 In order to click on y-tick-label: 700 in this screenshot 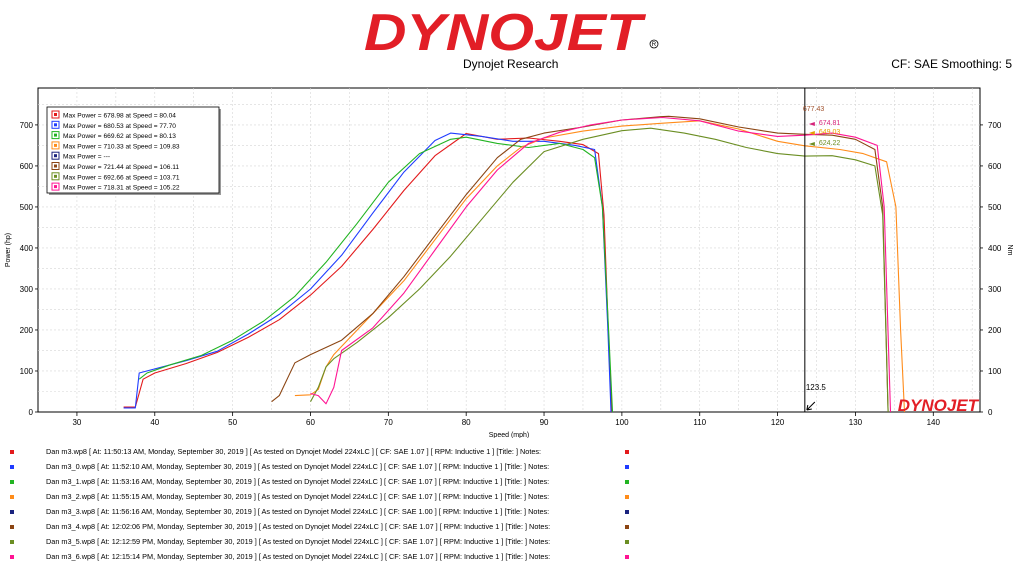, I will do `click(27, 125)`.